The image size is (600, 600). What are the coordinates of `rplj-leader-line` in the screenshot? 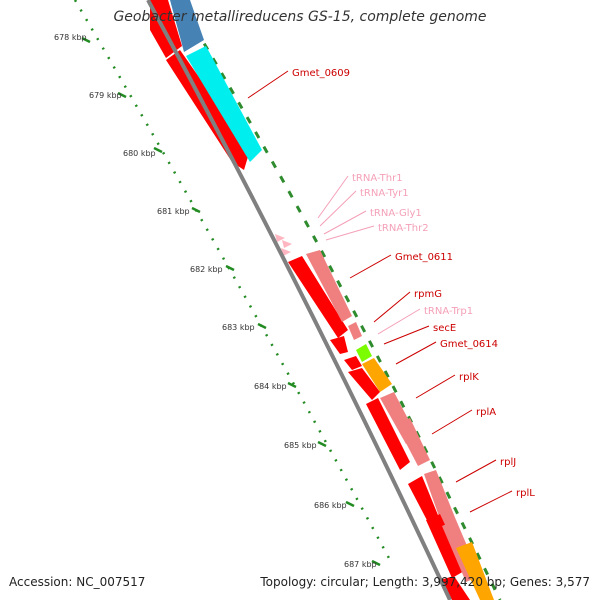 It's located at (476, 471).